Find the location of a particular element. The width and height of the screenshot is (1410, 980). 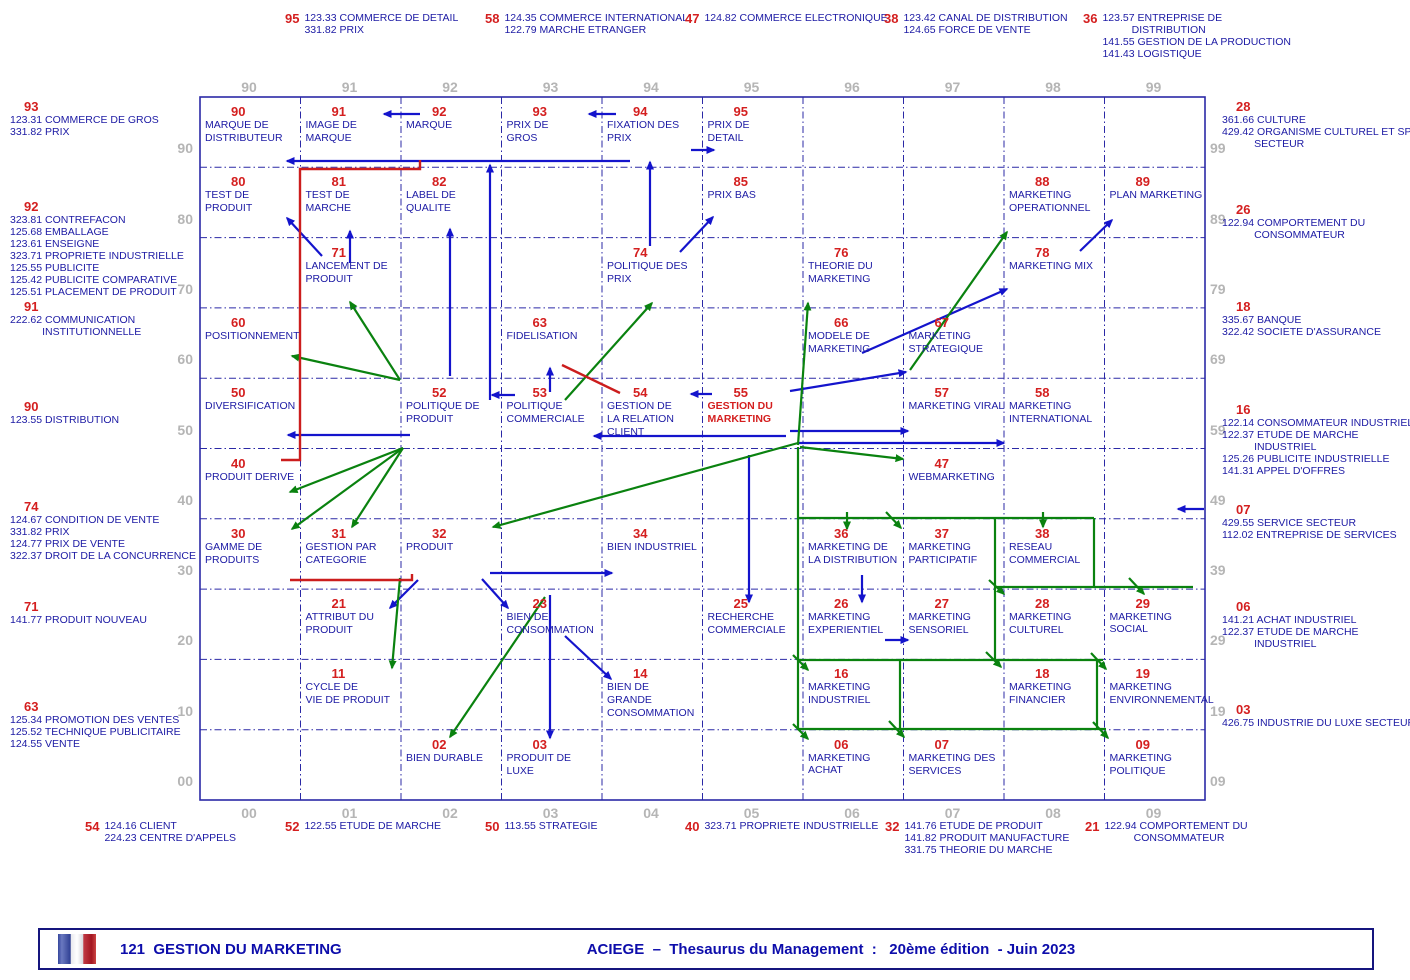

reference-term: 224.23 CENTRE D'APPELS is located at coordinates (170, 838).